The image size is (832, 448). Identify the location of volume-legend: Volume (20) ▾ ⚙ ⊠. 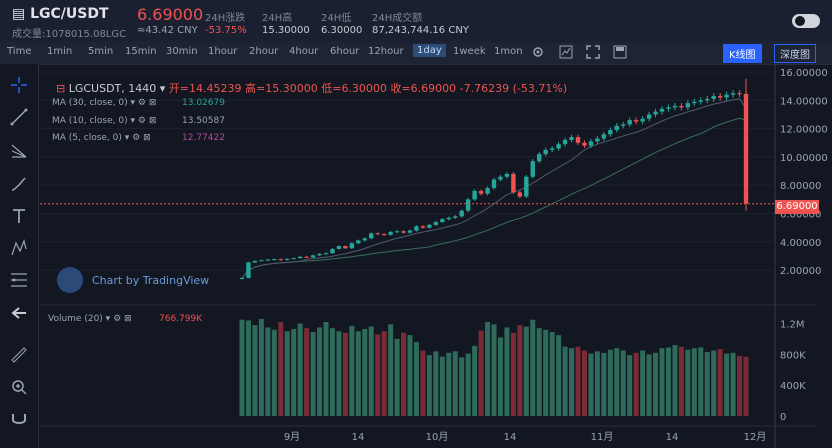
(90, 319).